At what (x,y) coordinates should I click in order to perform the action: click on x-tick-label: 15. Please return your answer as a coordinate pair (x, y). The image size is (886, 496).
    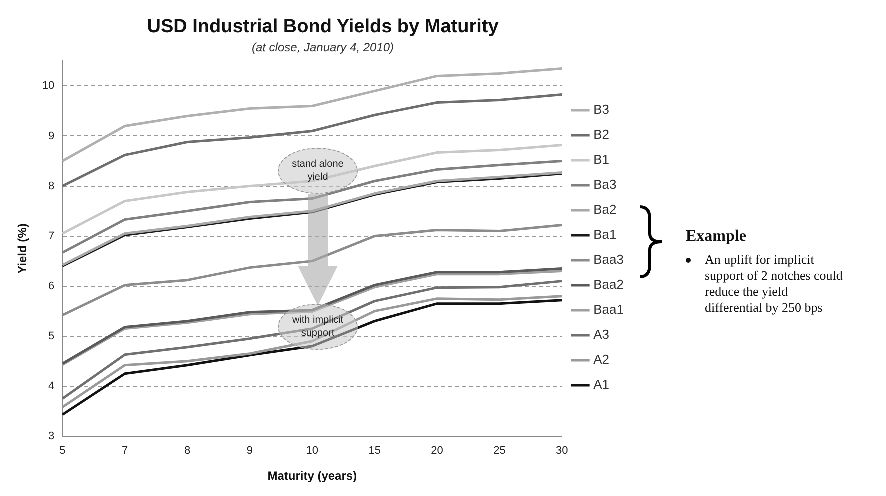
    Looking at the image, I should click on (374, 451).